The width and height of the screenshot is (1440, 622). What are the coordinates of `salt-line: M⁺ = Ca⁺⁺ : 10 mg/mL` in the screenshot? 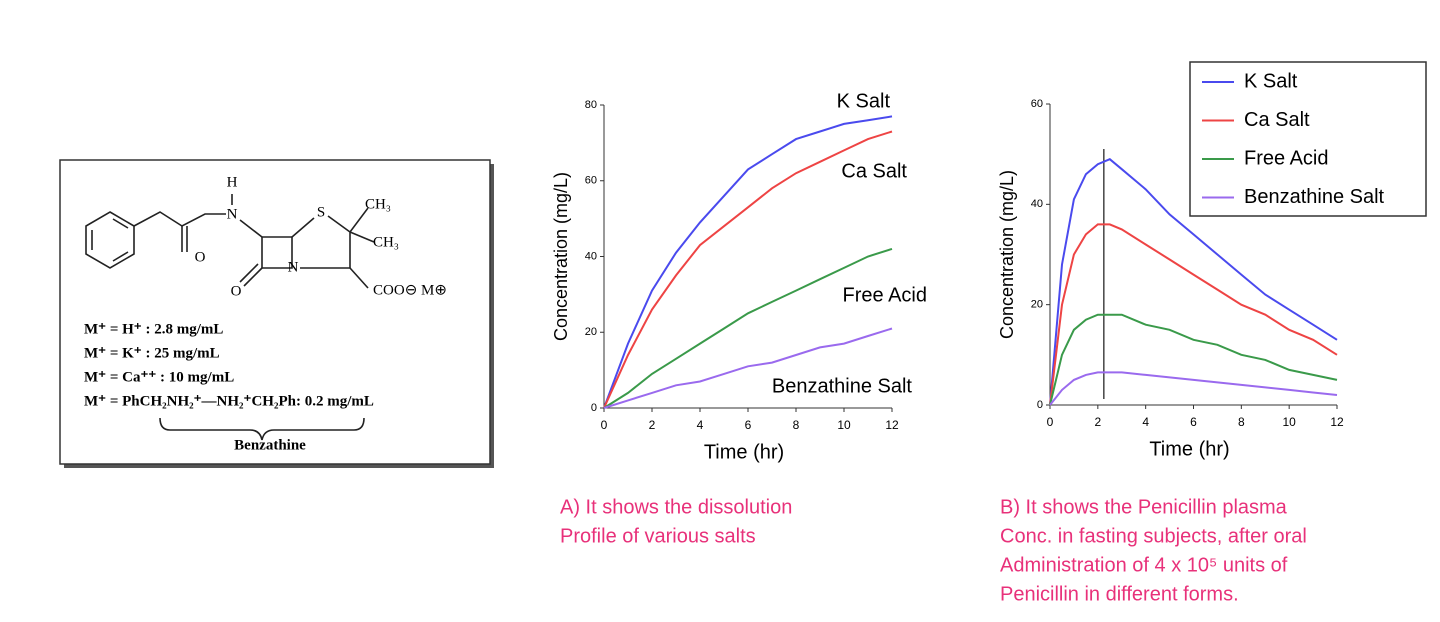 It's located at (159, 377).